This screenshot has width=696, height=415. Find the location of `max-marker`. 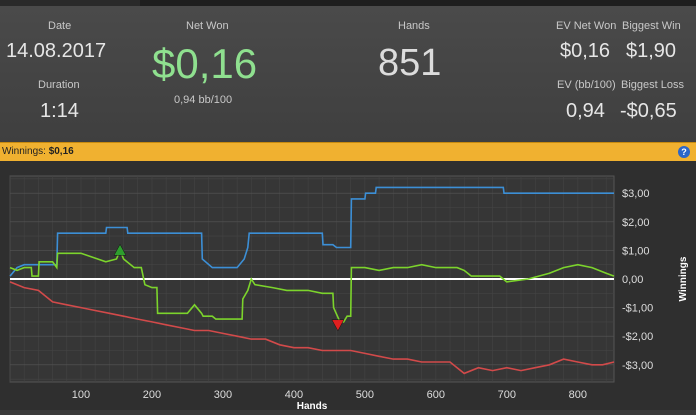

max-marker is located at coordinates (120, 249).